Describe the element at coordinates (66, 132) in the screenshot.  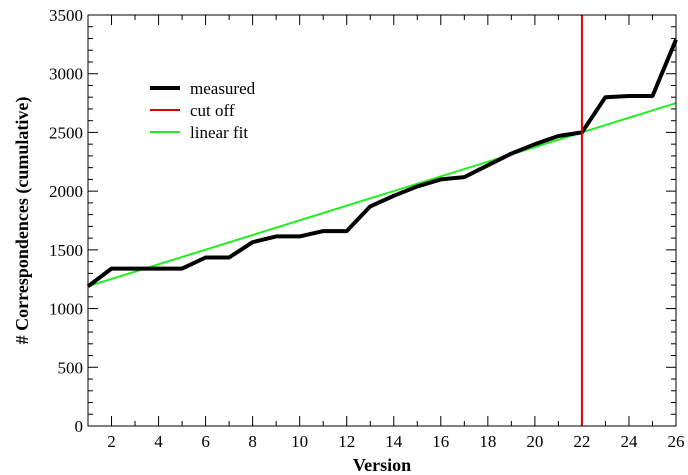
I see `y-tick-label: 2500` at that location.